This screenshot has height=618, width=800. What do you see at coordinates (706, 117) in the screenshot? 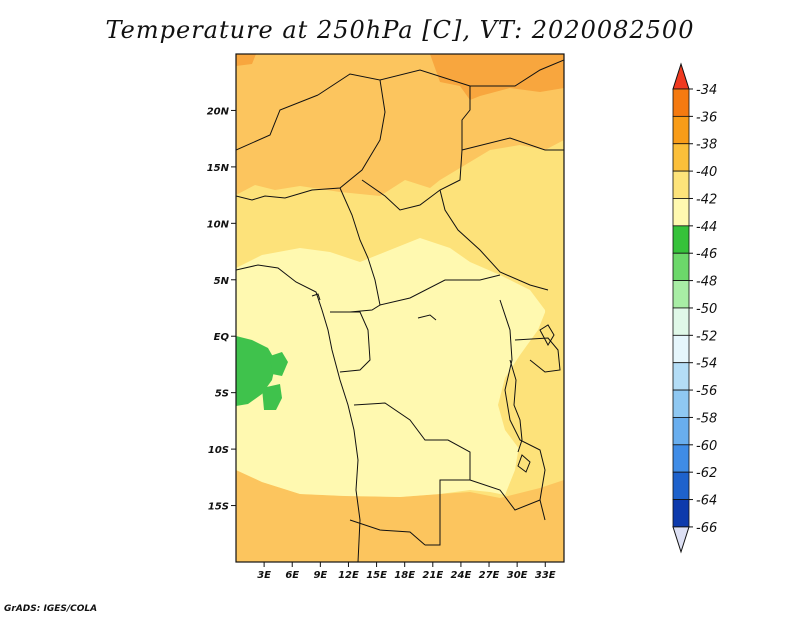
I see `colorbar-label: -36` at bounding box center [706, 117].